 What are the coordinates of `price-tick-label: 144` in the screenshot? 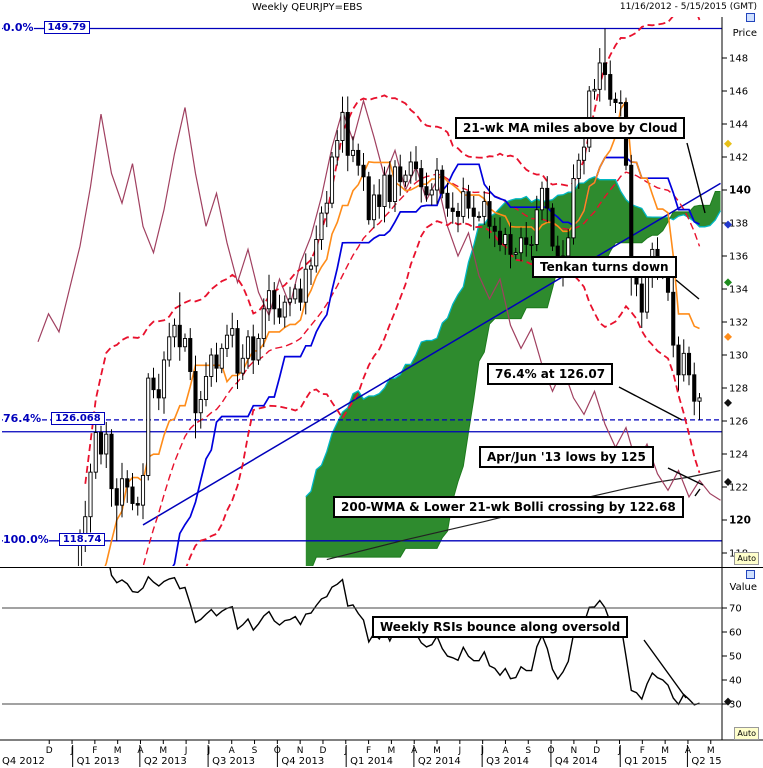 It's located at (738, 125).